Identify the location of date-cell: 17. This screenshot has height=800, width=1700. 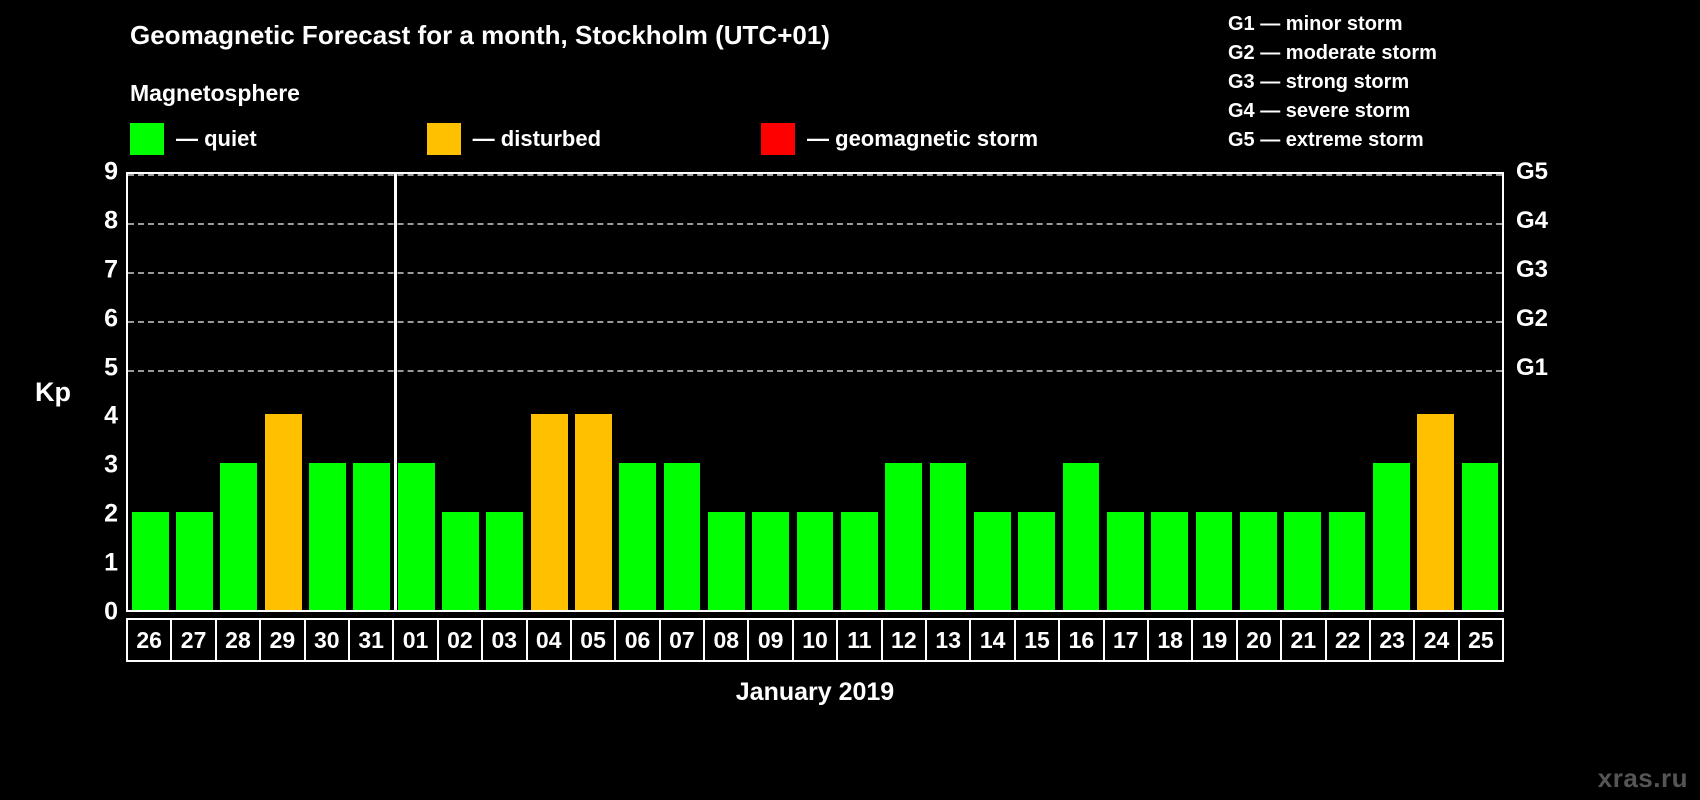
(1126, 640).